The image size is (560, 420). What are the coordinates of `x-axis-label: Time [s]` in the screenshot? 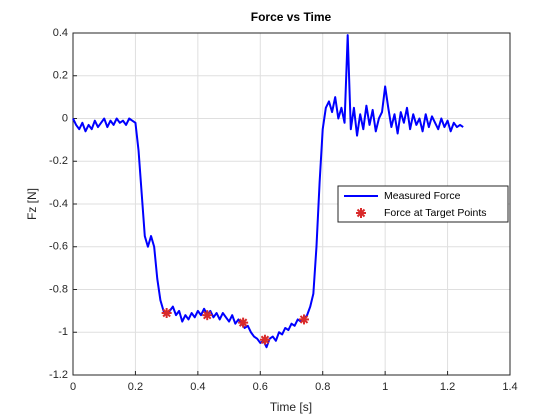 It's located at (291, 407).